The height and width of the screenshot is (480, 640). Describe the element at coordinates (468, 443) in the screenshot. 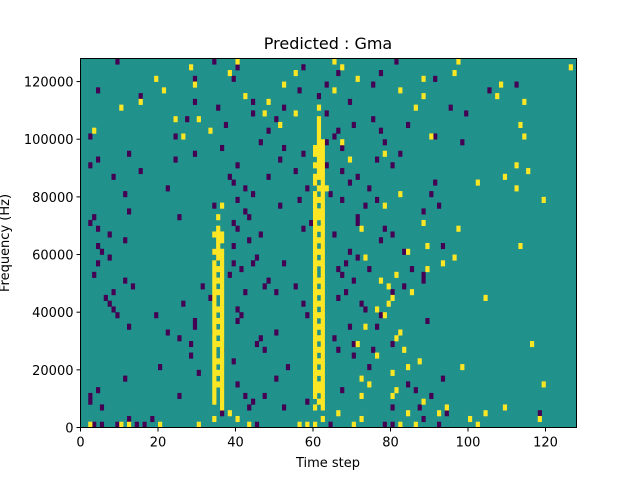

I see `x-tick-label: 100` at that location.